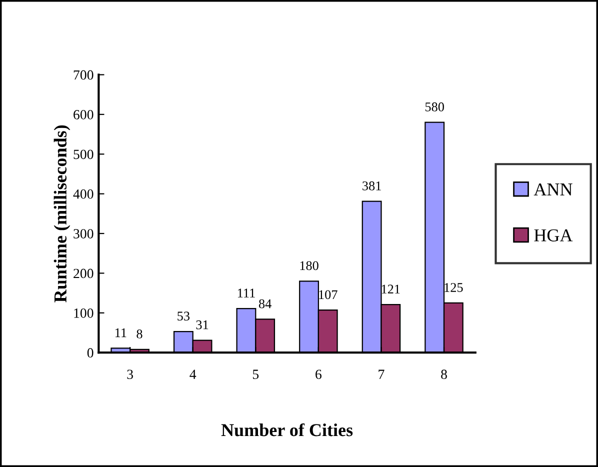 This screenshot has width=598, height=467. Describe the element at coordinates (84, 155) in the screenshot. I see `y-tick-label: 500` at that location.